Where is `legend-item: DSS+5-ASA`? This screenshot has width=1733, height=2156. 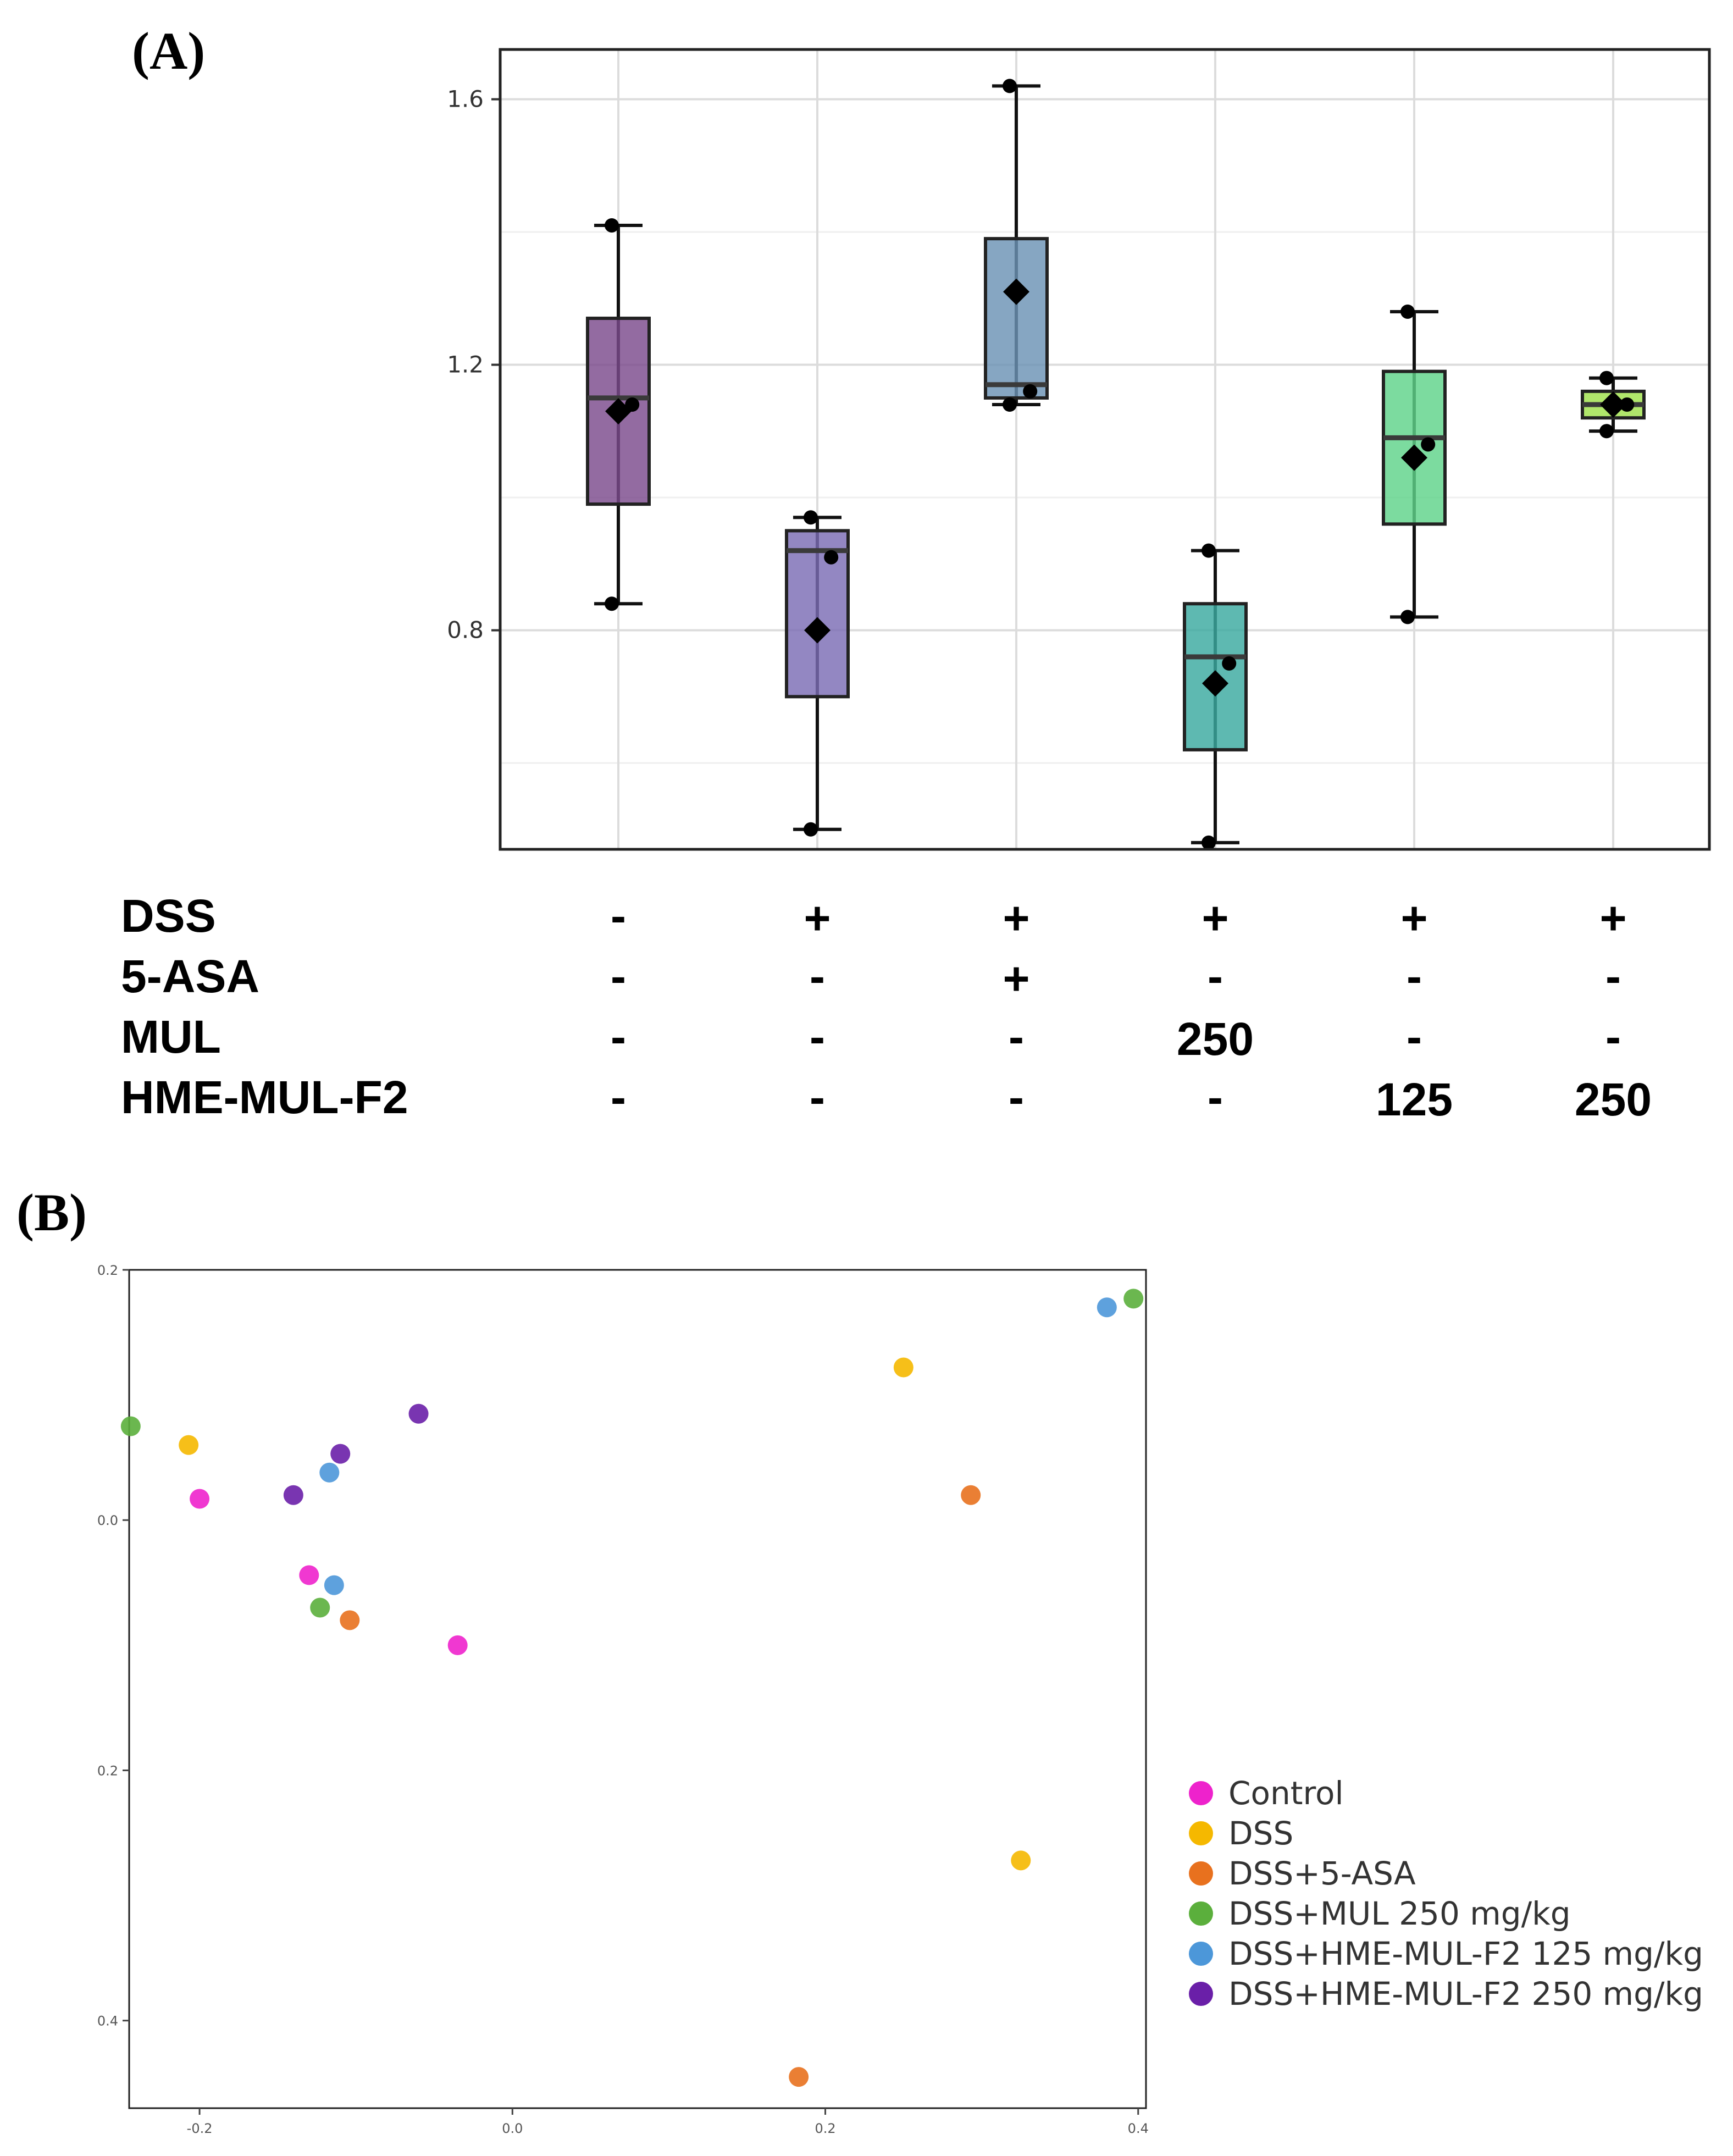 legend-item: DSS+5-ASA is located at coordinates (1302, 1873).